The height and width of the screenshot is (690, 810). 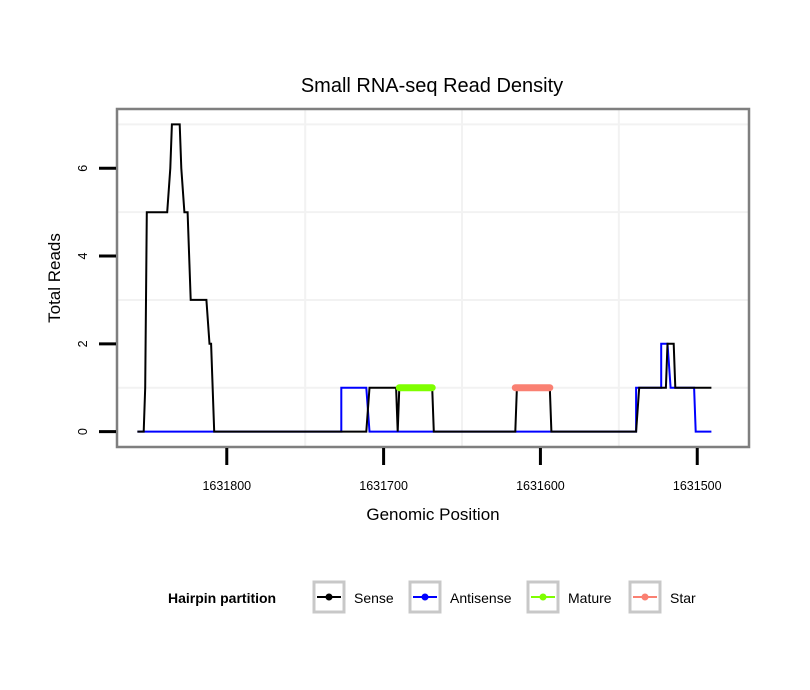 I want to click on x-axis: 1631800 1631700 1631600 1631500, so click(x=462, y=470).